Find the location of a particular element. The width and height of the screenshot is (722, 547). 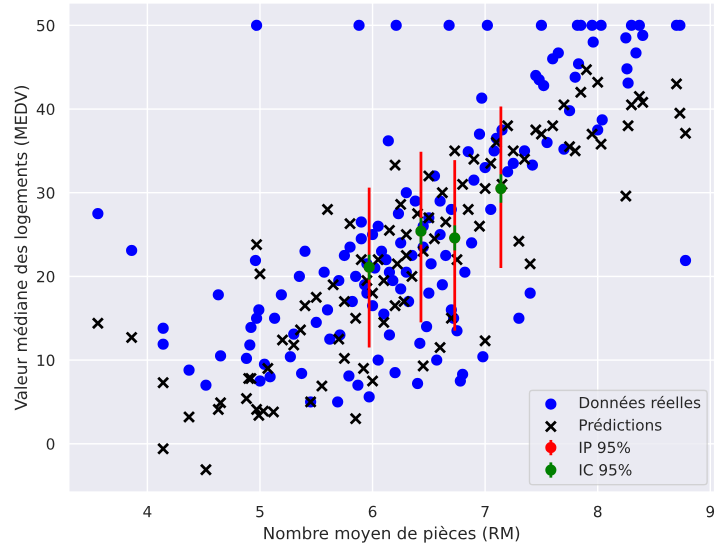

x-tick-label: 5 is located at coordinates (260, 512).